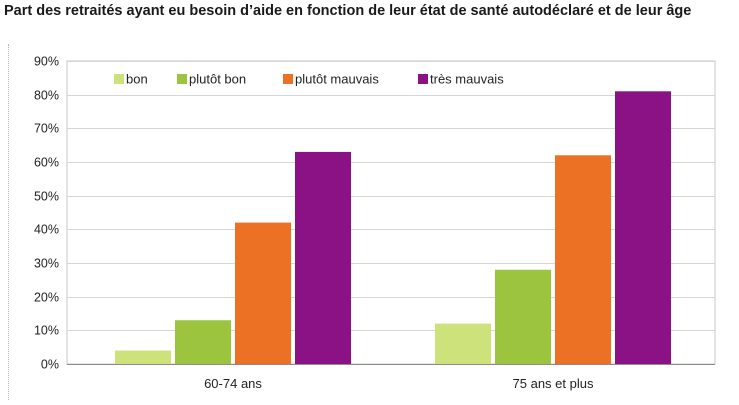  I want to click on y-tick-label: 0%, so click(50, 365).